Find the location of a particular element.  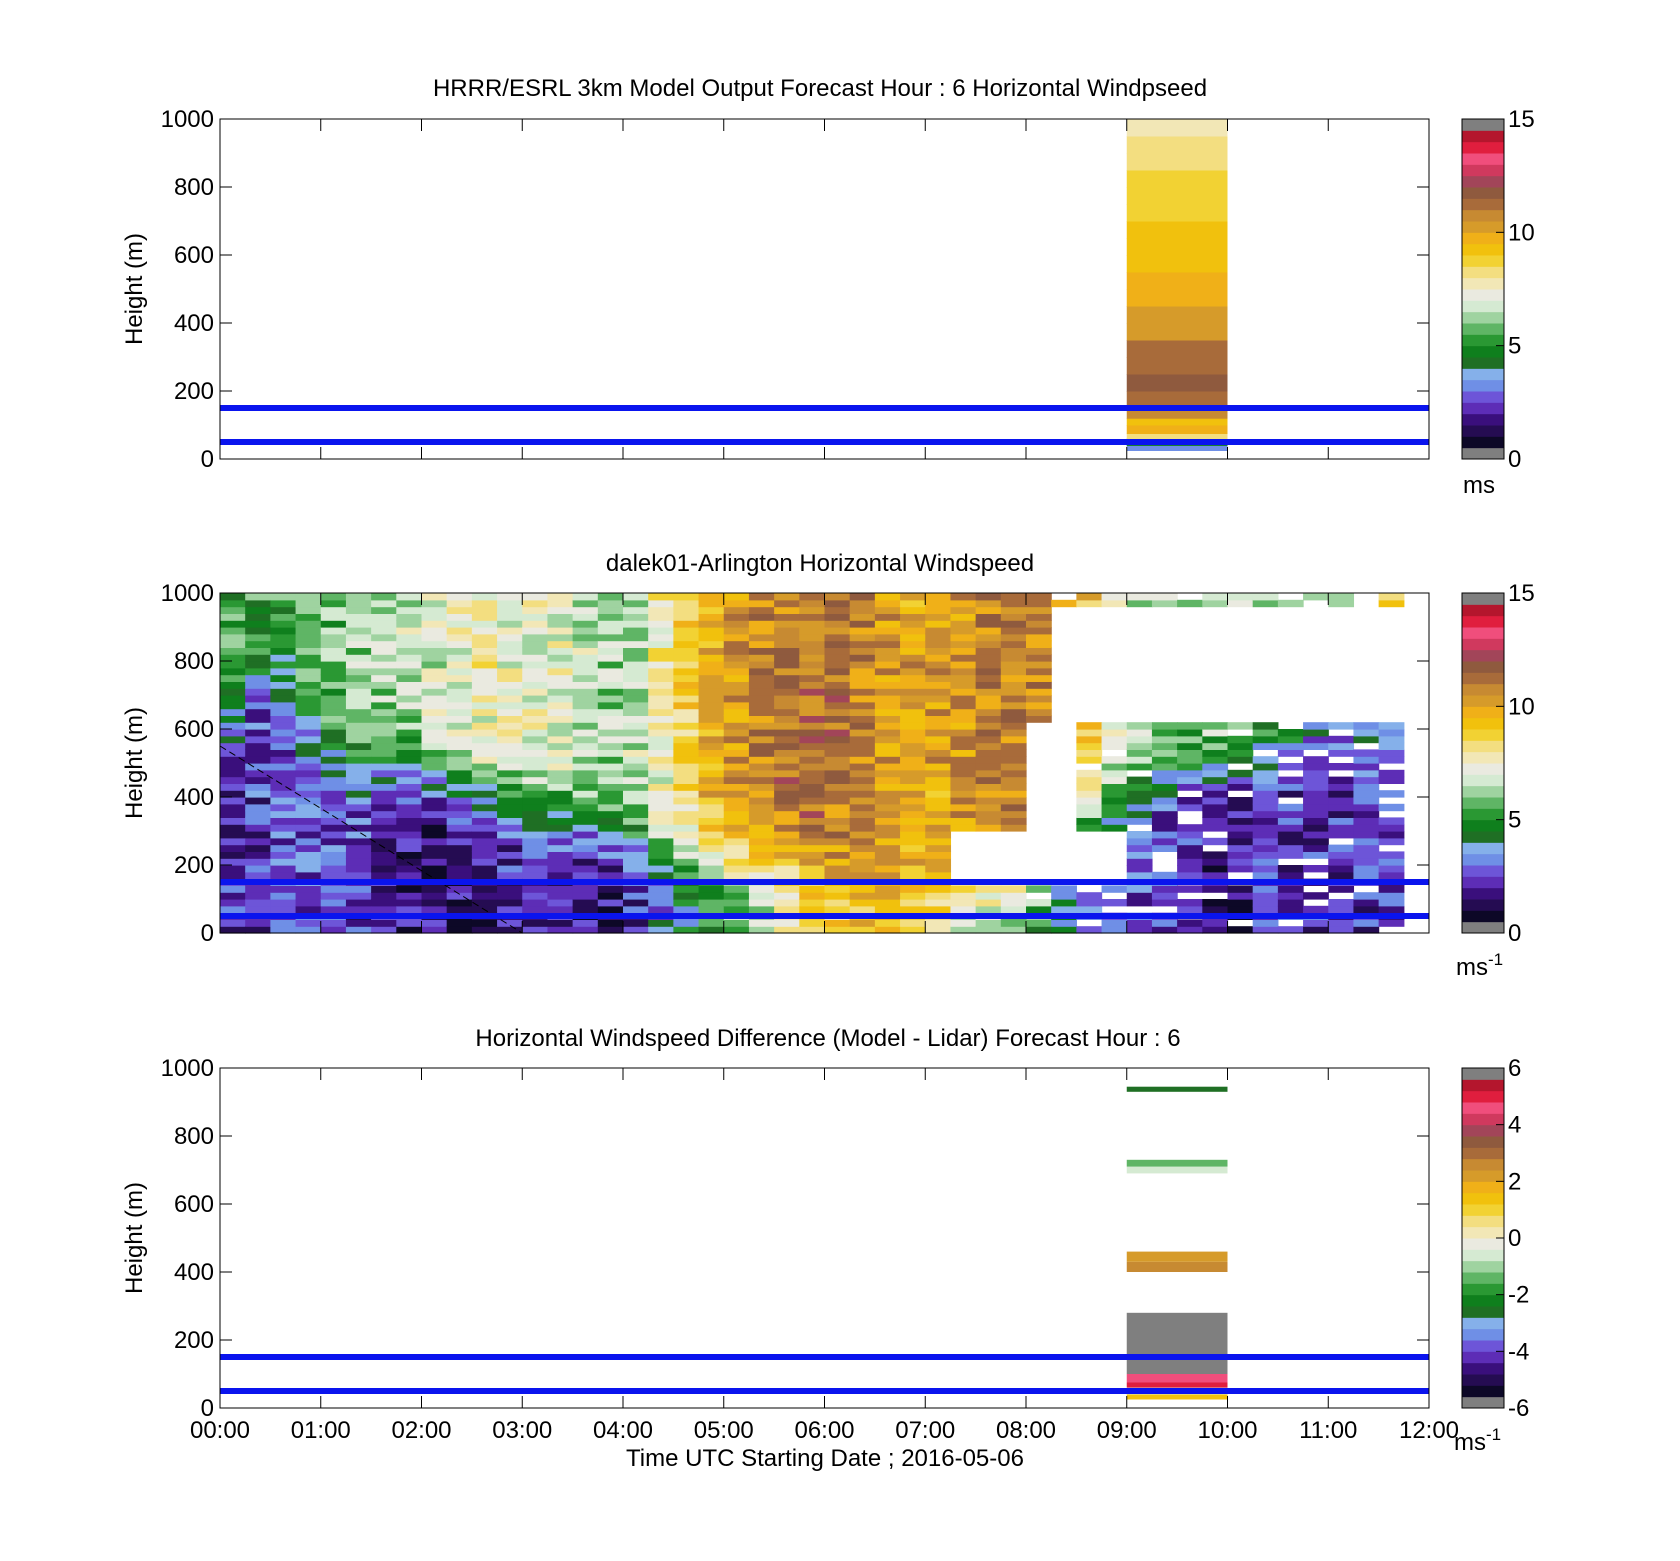

x-tick-label: 06:00 is located at coordinates (824, 1430).